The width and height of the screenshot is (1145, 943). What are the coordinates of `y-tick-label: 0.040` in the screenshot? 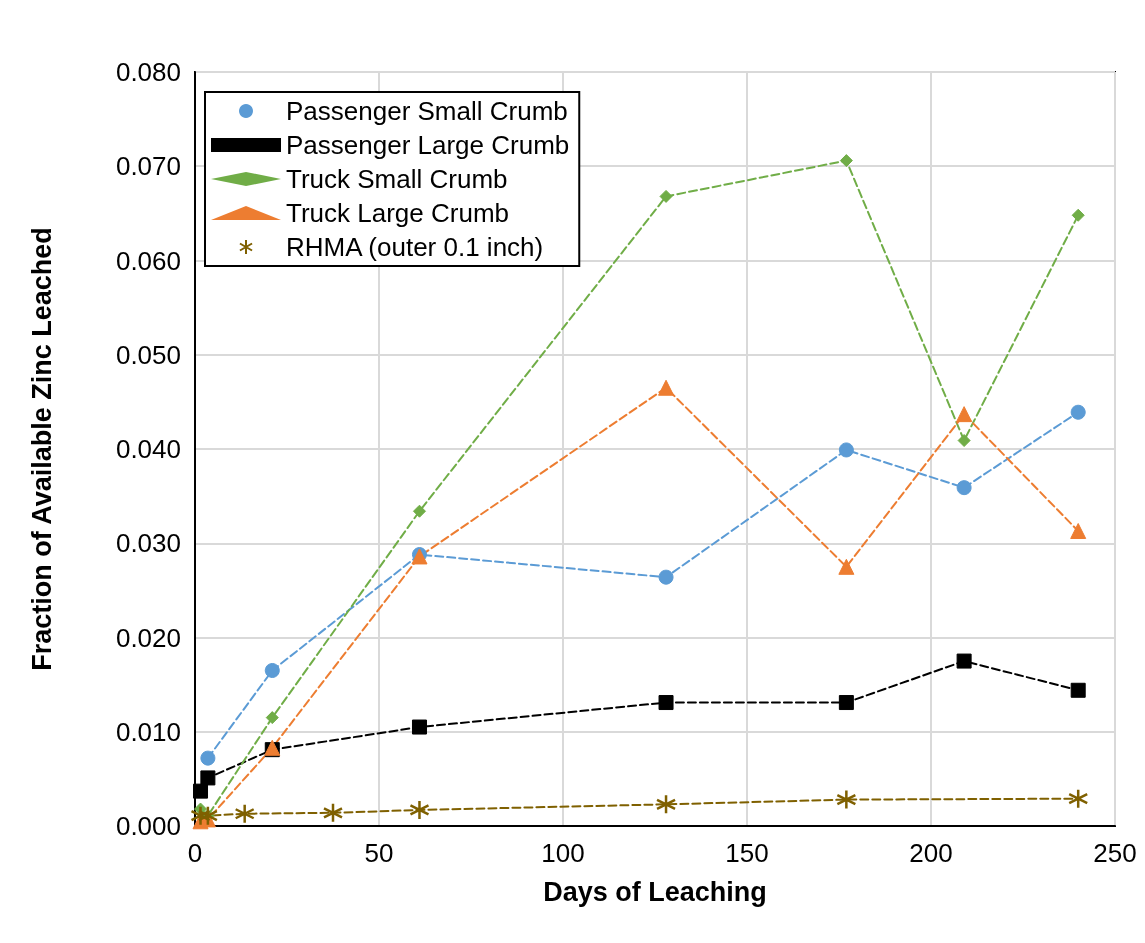 It's located at (148, 449).